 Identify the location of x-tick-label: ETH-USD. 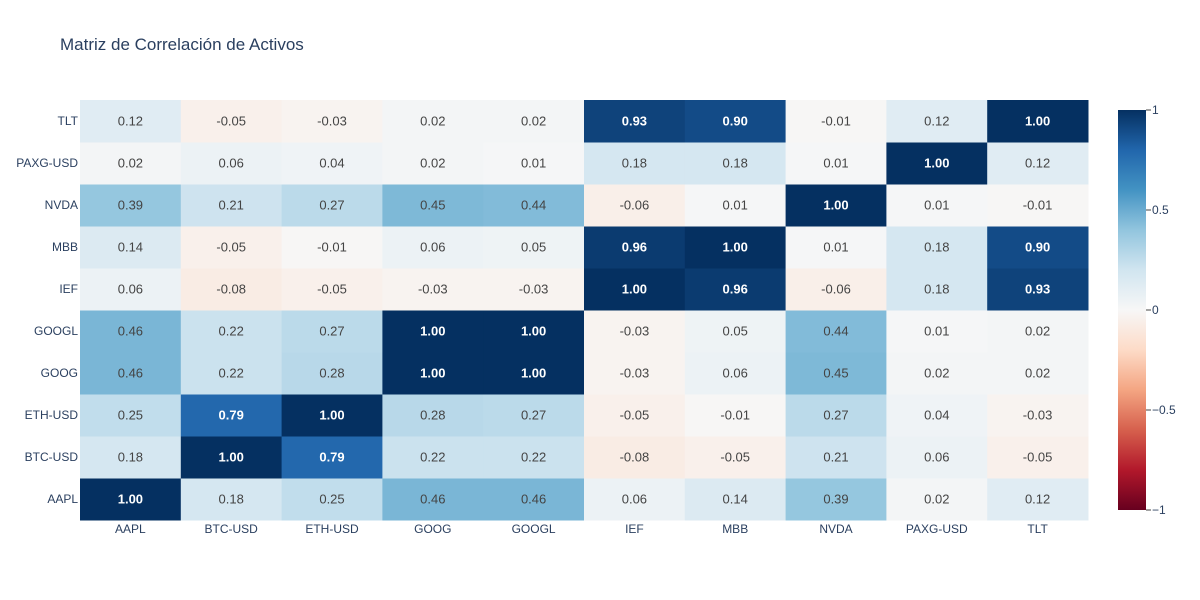
(332, 529).